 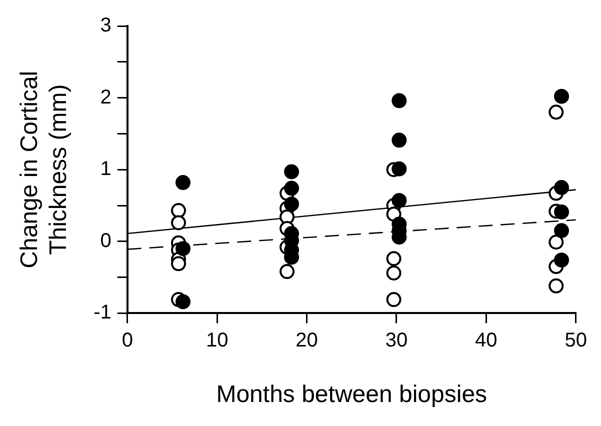 What do you see at coordinates (106, 25) in the screenshot?
I see `y-tick-label: 3` at bounding box center [106, 25].